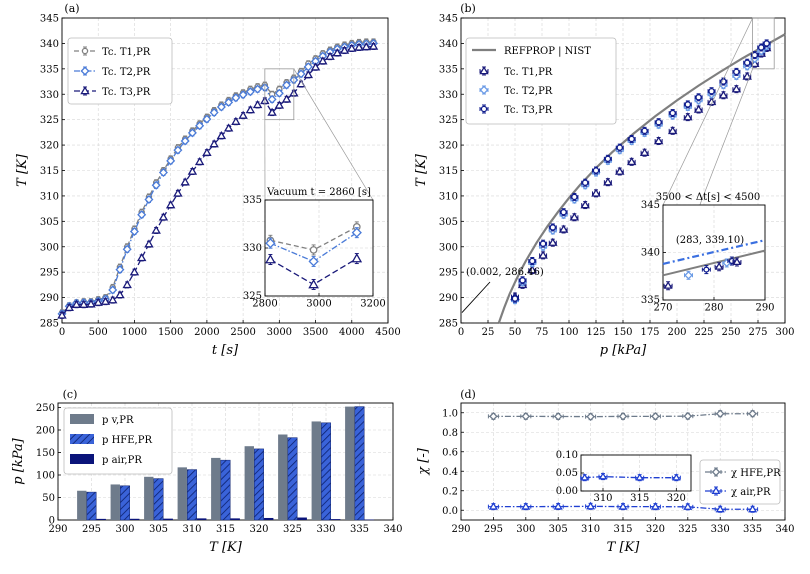 Image resolution: width=810 pixels, height=574 pixels. What do you see at coordinates (45, 453) in the screenshot?
I see `y-tick-label: 150` at bounding box center [45, 453].